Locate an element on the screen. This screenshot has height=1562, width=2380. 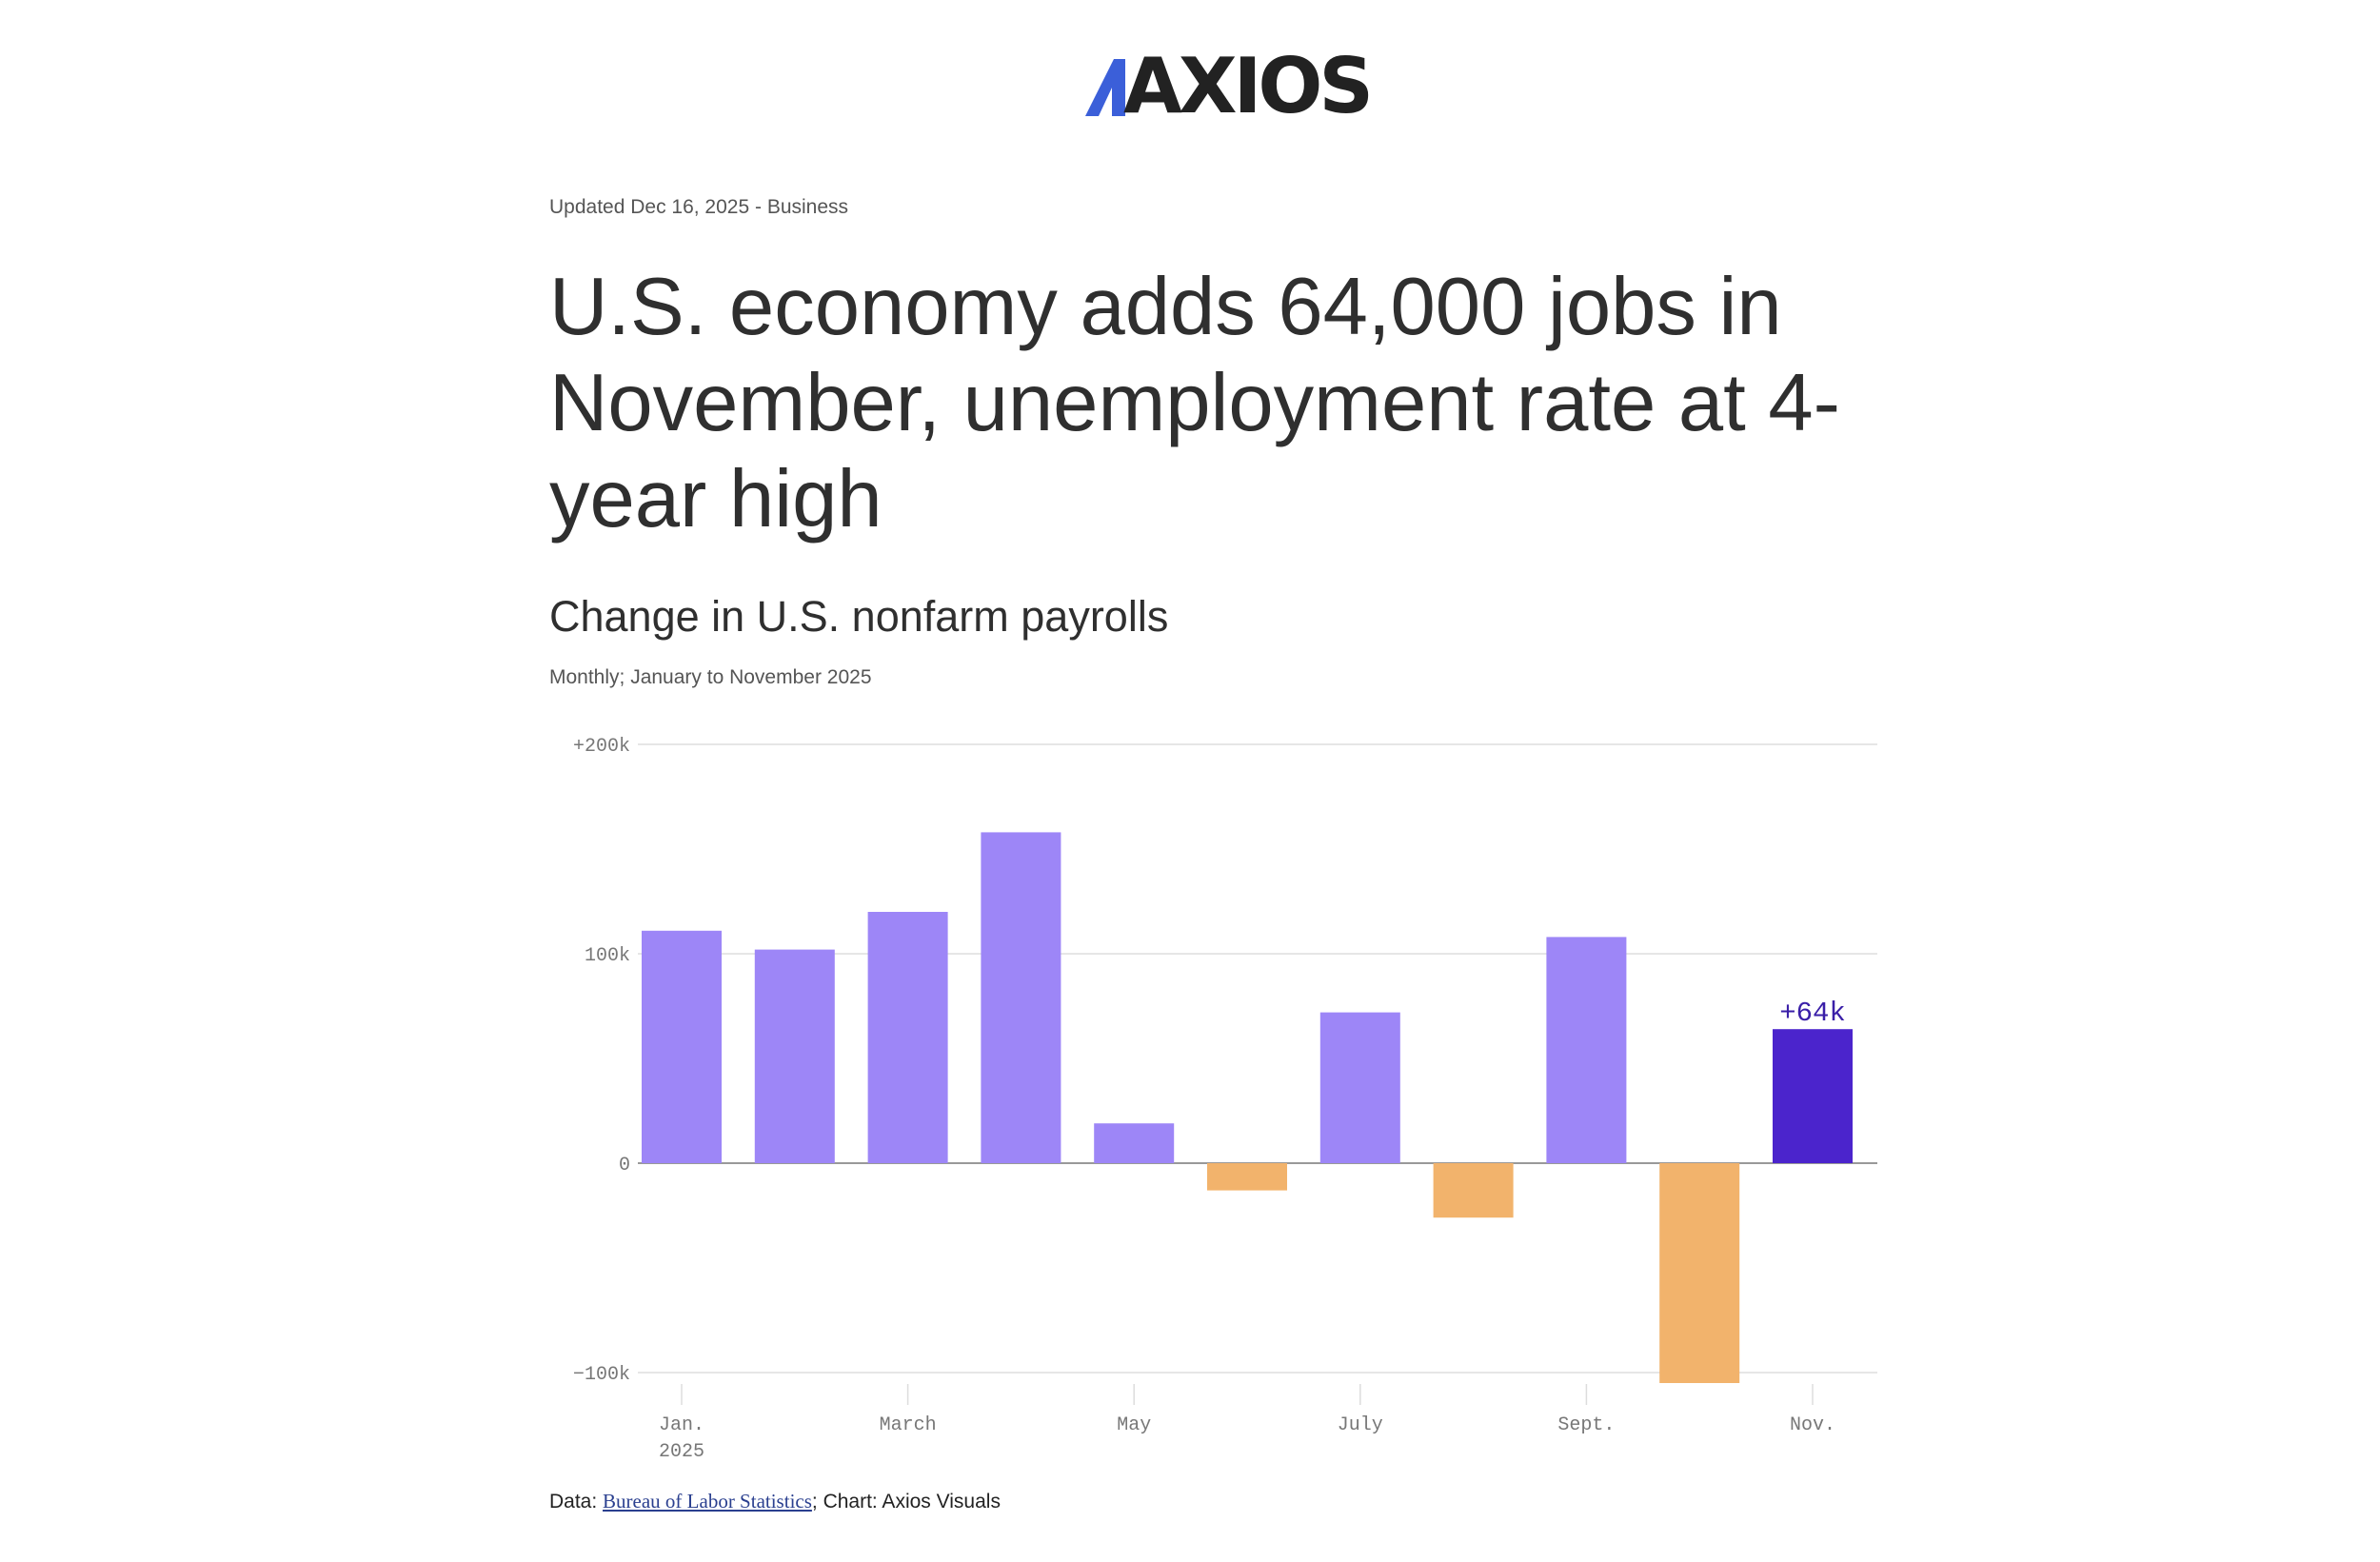
x-tick-label: July is located at coordinates (1360, 1425).